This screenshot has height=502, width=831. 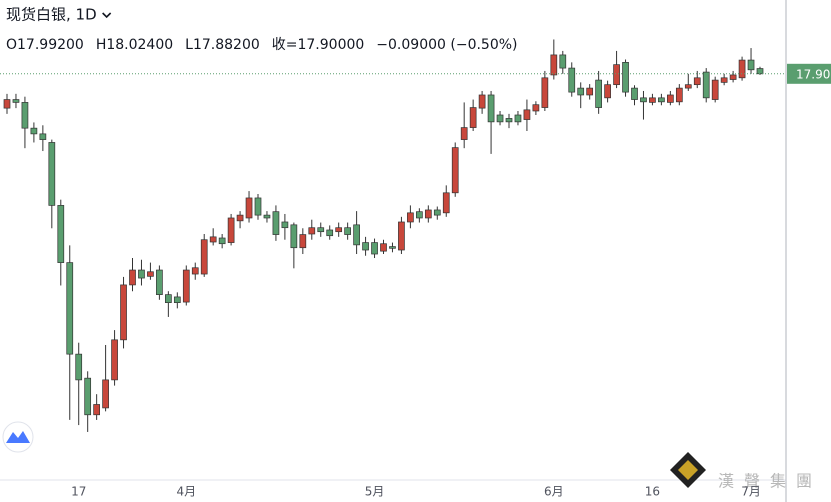 I want to click on x-tick-label: 7月, so click(x=751, y=492).